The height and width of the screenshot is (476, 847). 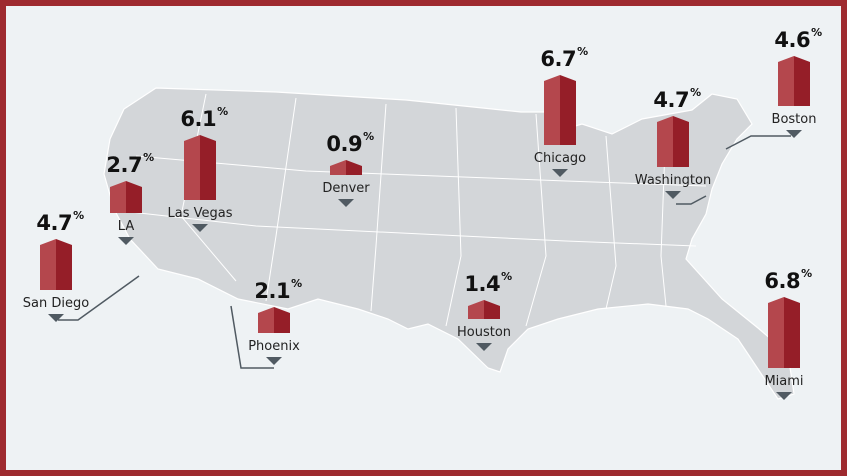 I want to click on city-value: 2.7%, so click(x=130, y=164).